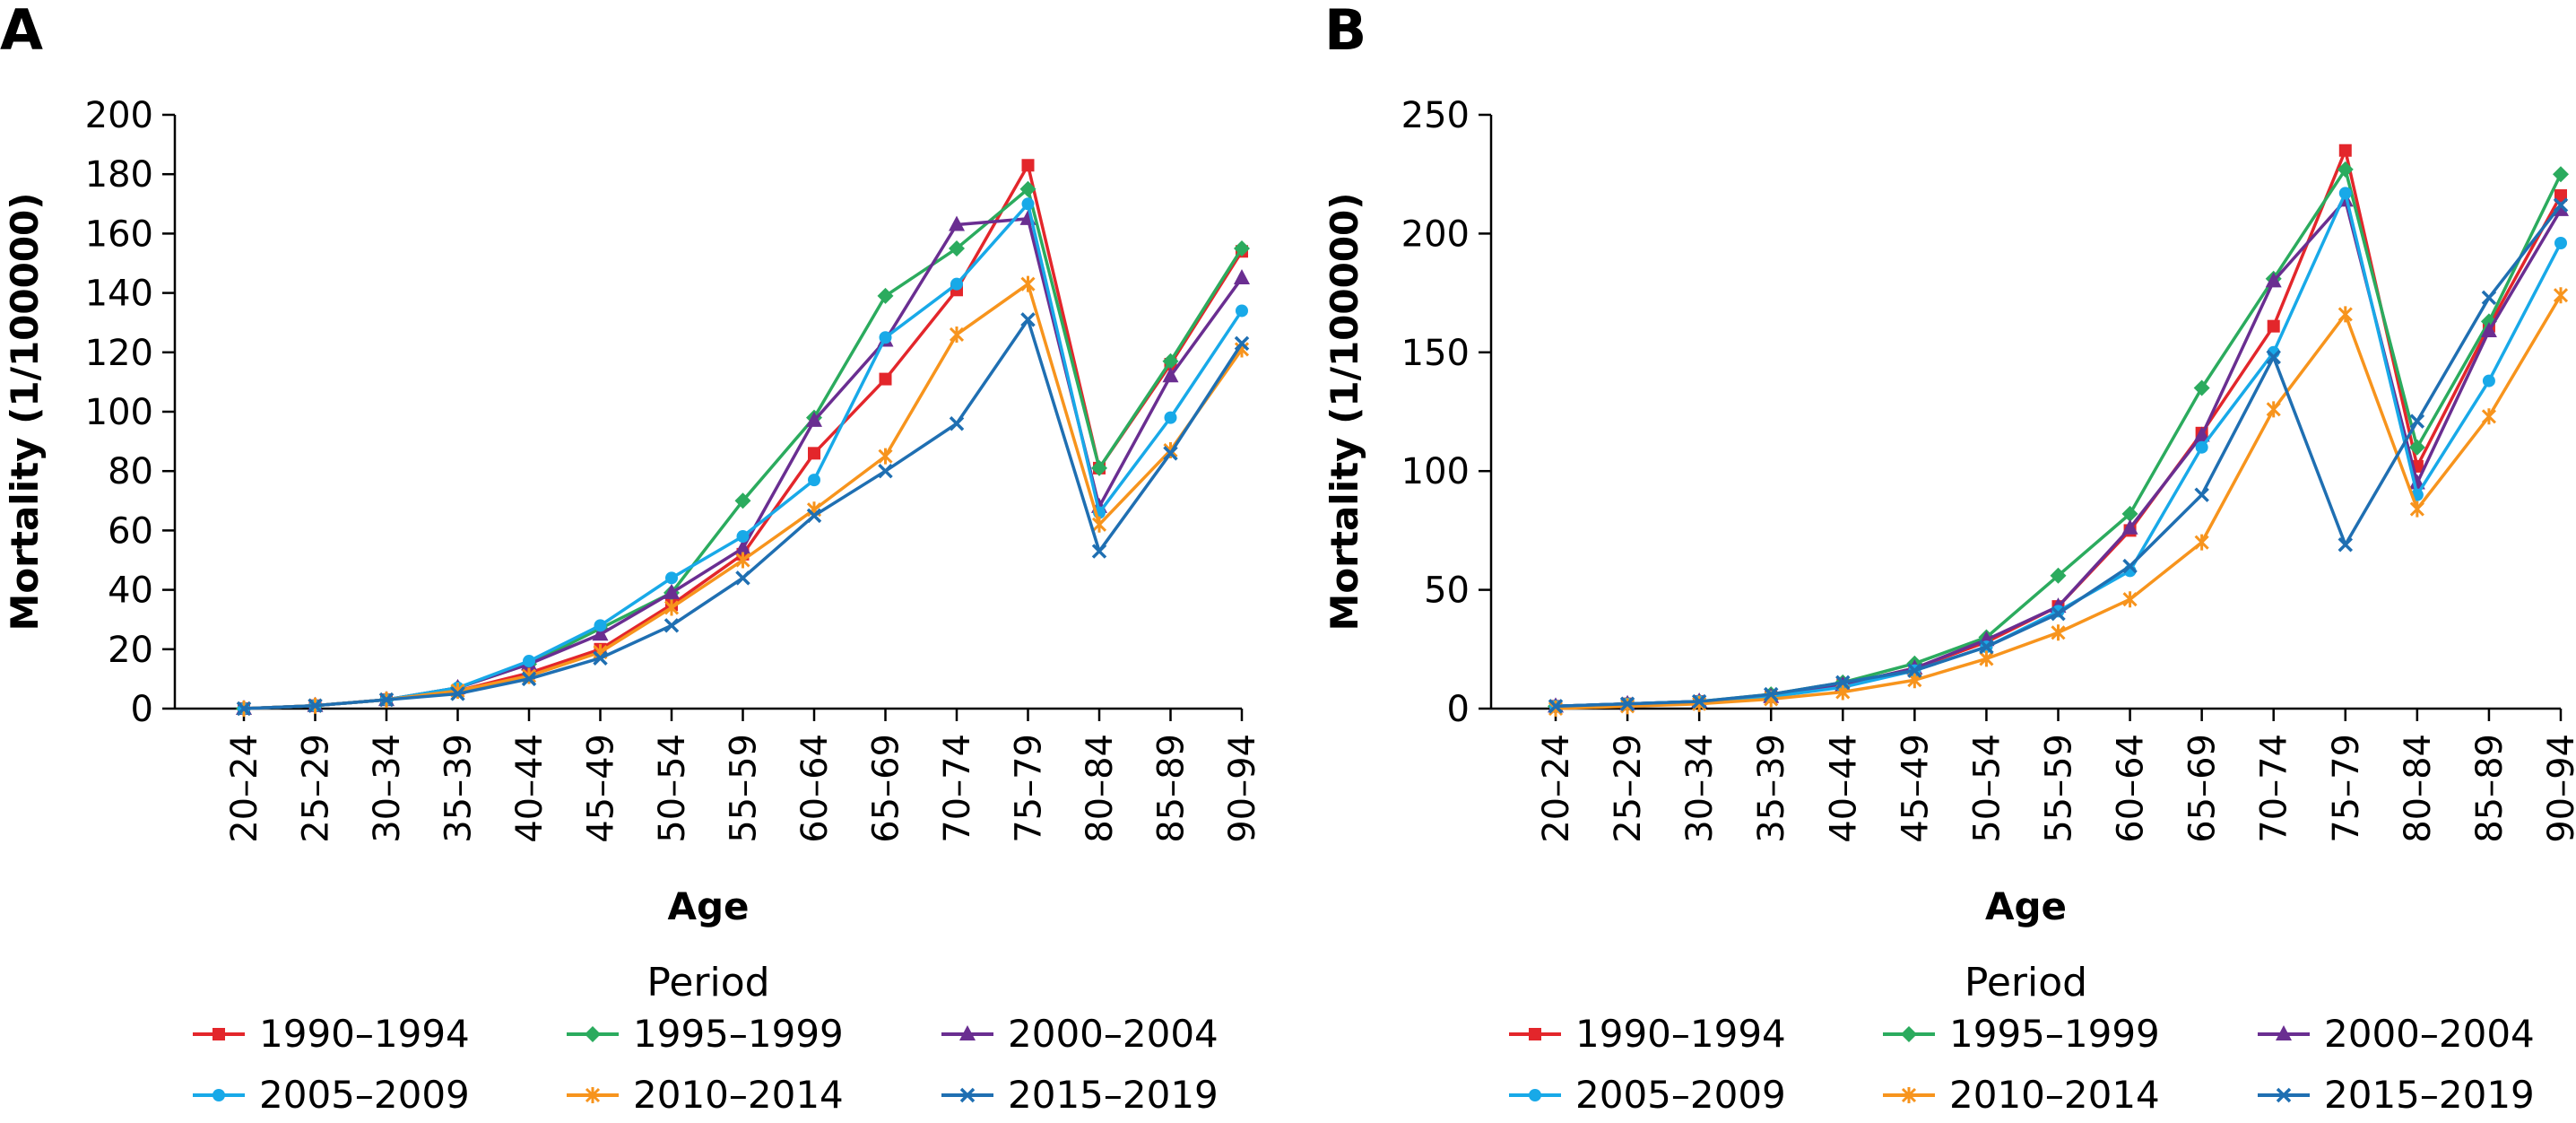  Describe the element at coordinates (1345, 31) in the screenshot. I see `panel-letter: B` at that location.